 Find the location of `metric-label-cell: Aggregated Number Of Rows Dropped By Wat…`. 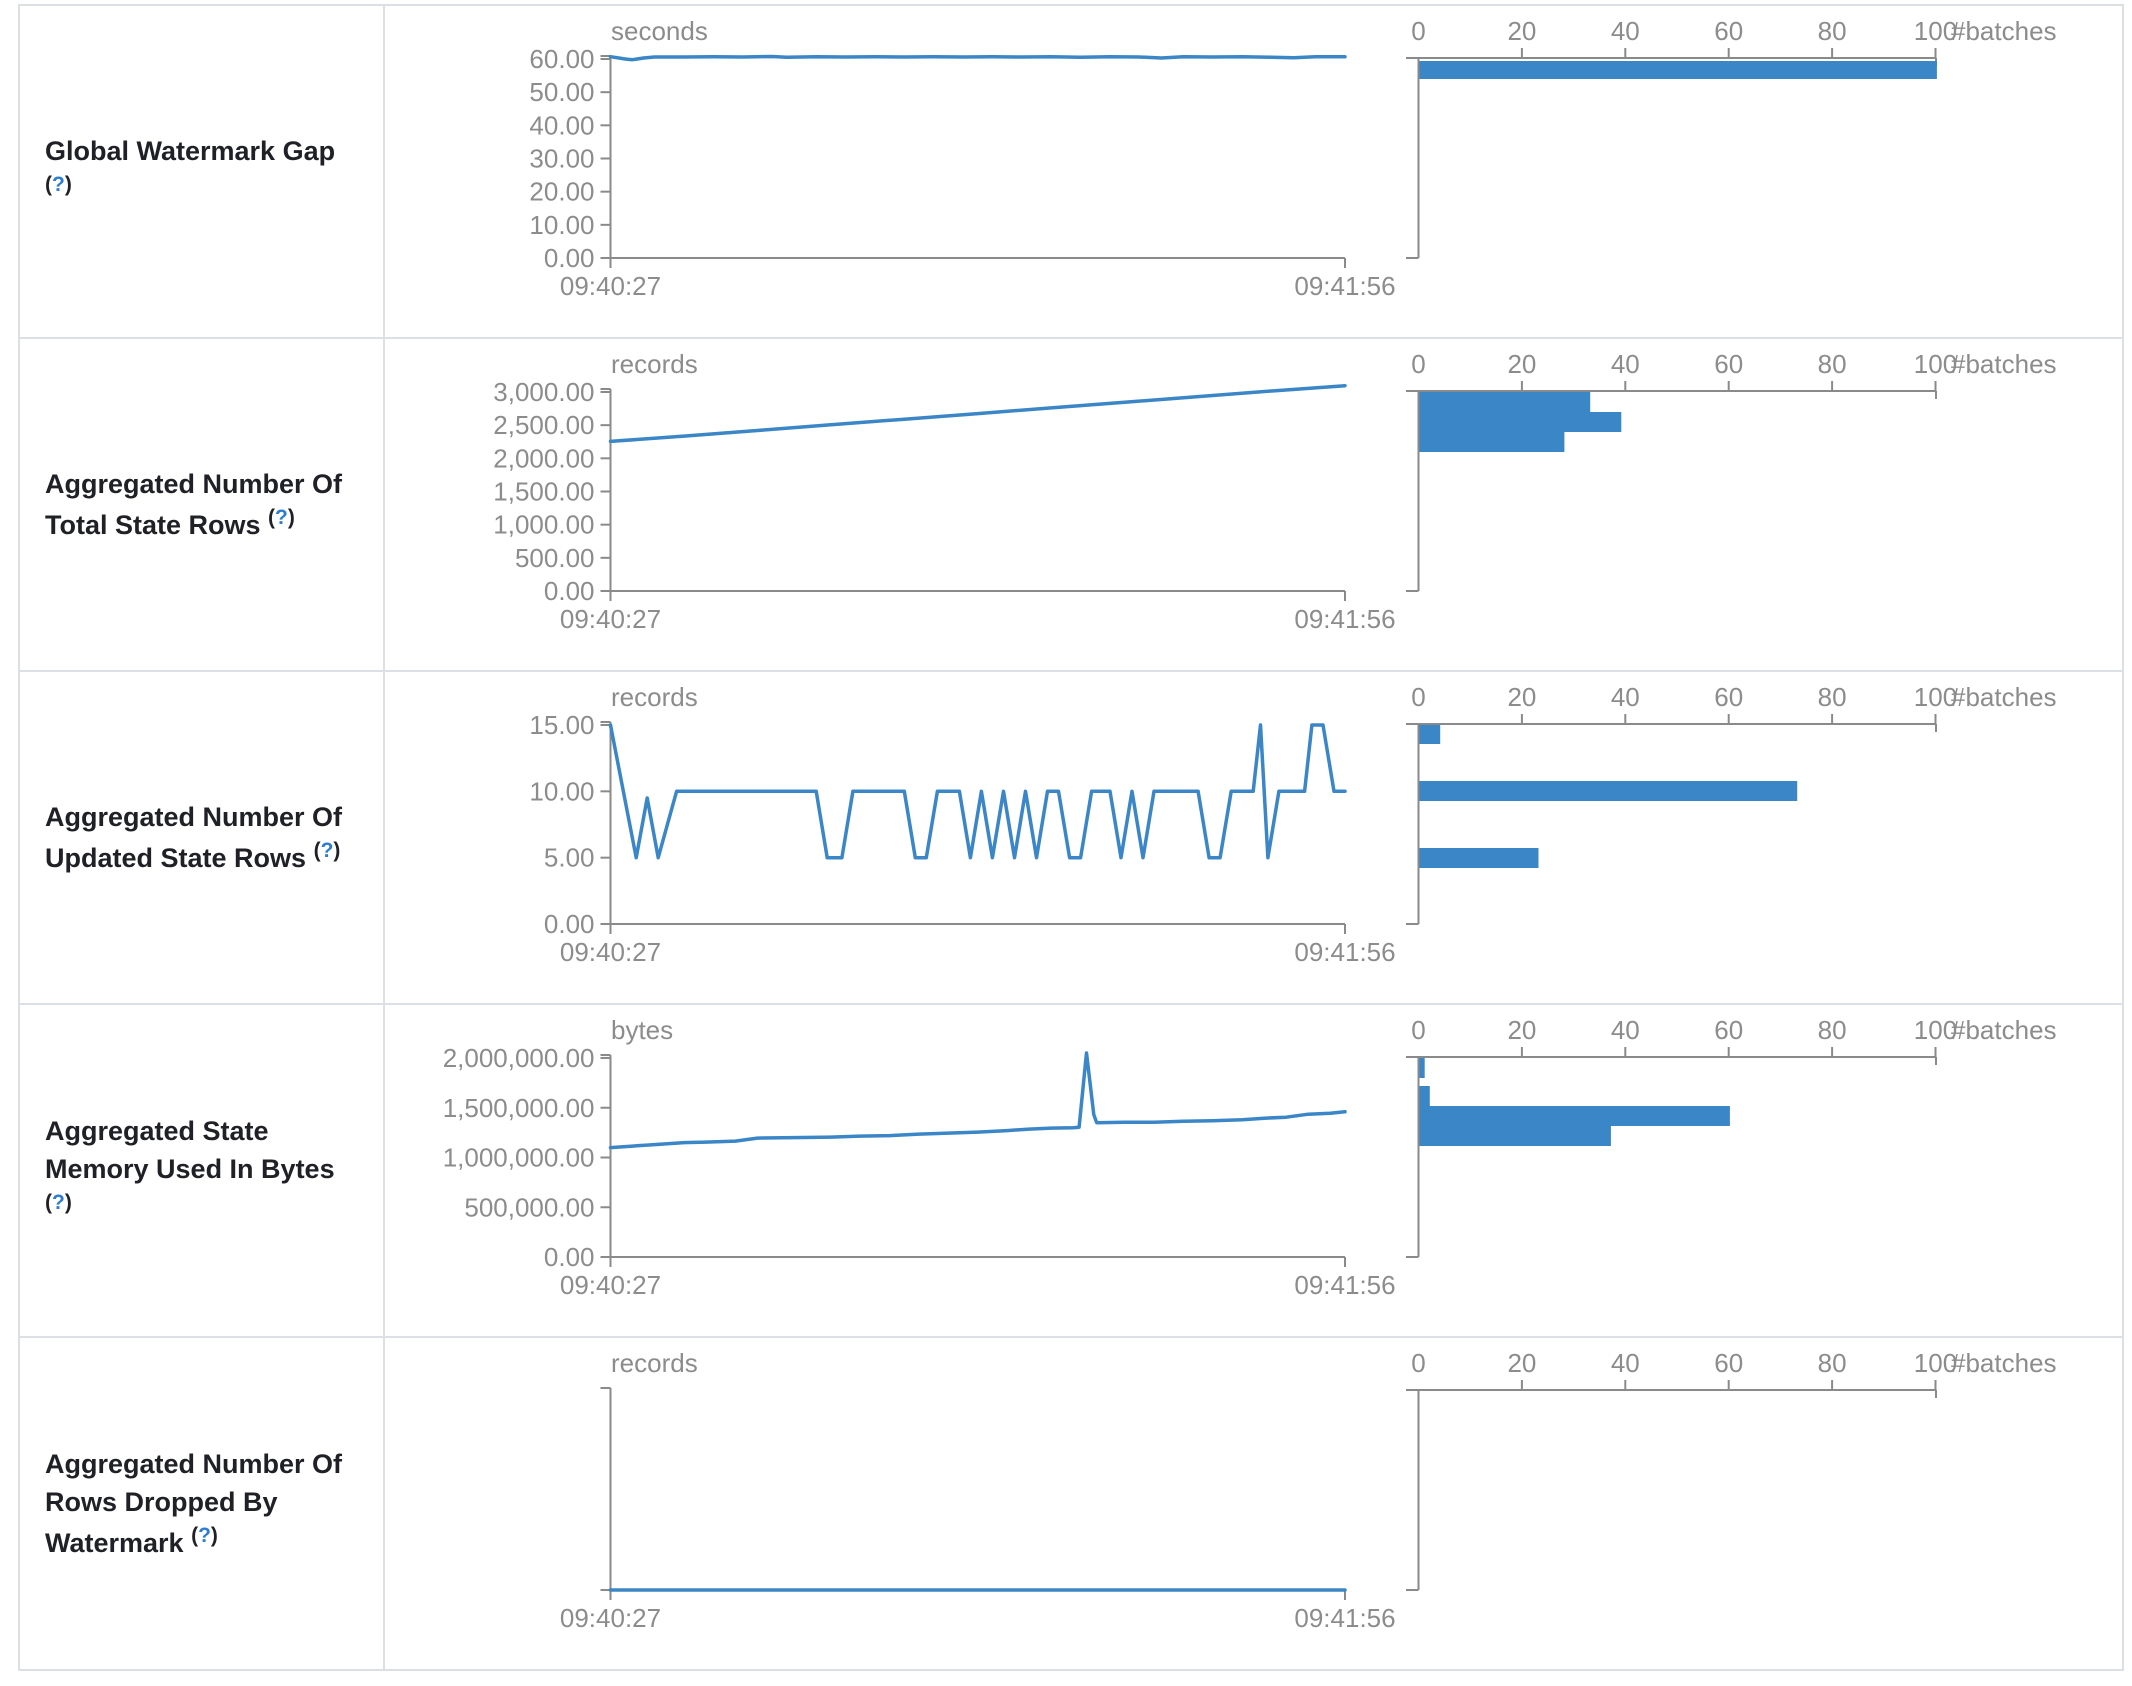

metric-label-cell: Aggregated Number Of Rows Dropped By Wat… is located at coordinates (202, 1503).